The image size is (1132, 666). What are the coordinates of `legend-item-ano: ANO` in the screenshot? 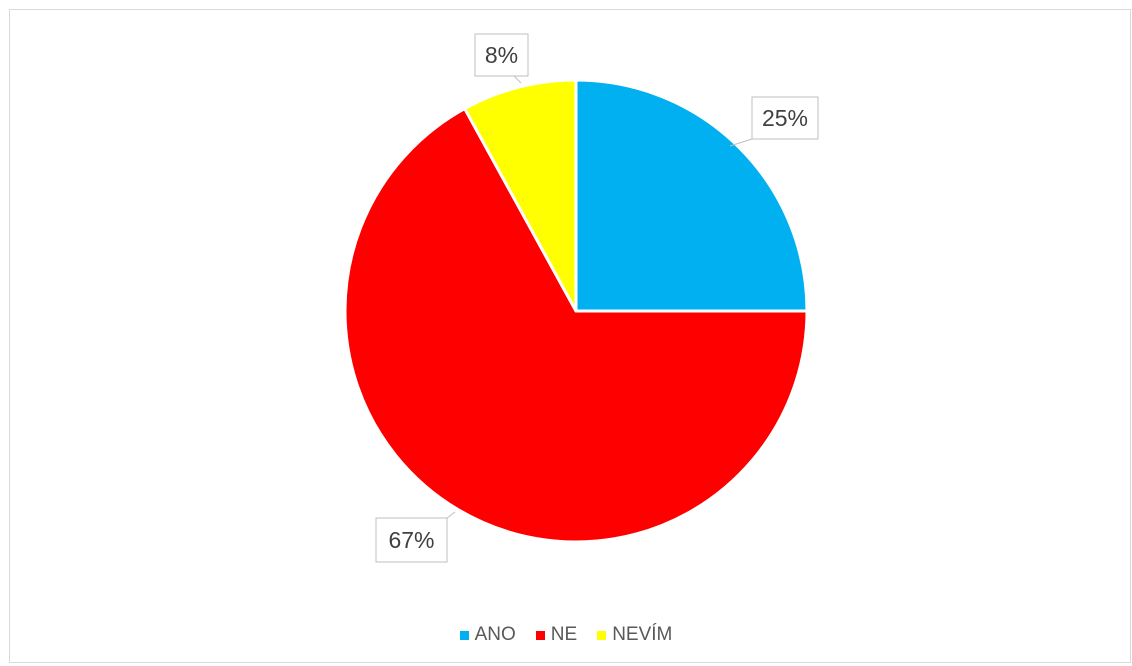 It's located at (487, 635).